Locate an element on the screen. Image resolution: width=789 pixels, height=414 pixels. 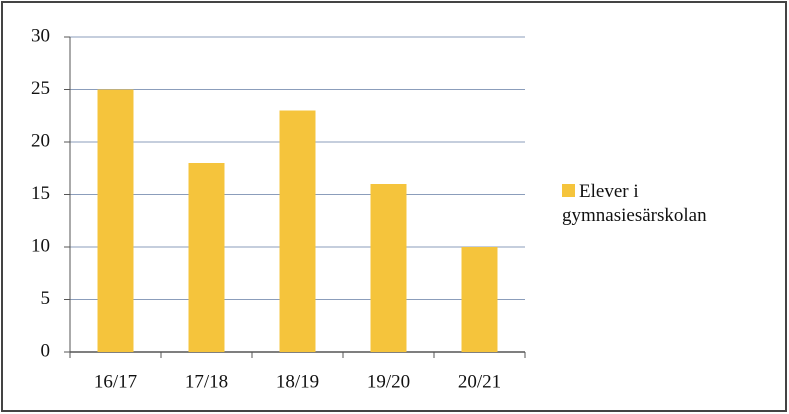
legend: Elever i gymnasiesärskolan is located at coordinates (667, 204).